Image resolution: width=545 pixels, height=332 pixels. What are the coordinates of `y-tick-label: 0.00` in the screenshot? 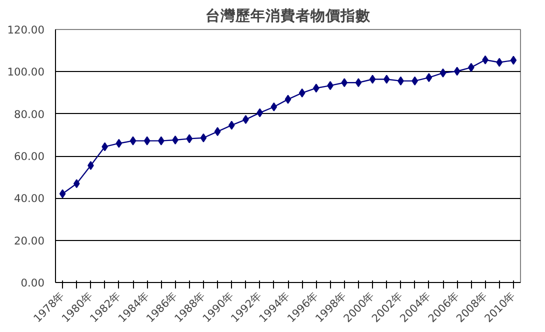 It's located at (32, 283).